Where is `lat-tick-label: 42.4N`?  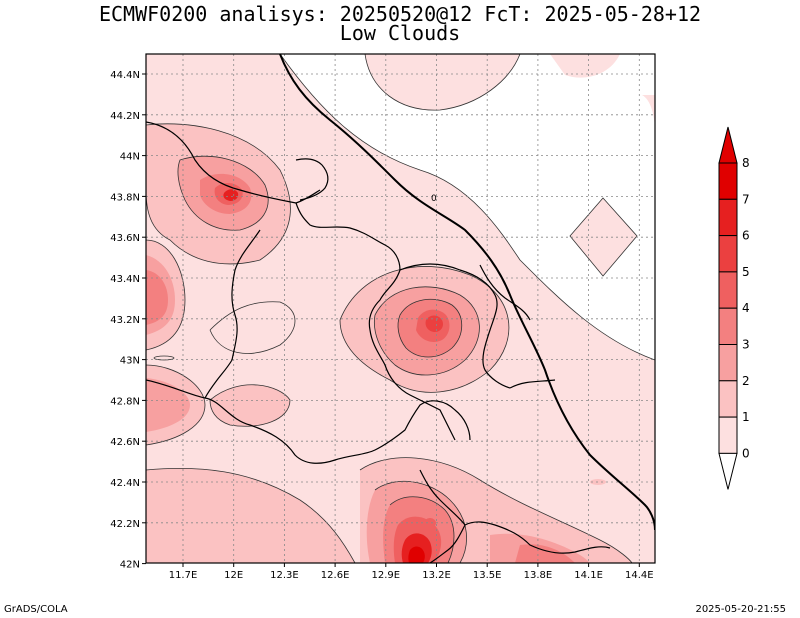 lat-tick-label: 42.4N is located at coordinates (125, 483).